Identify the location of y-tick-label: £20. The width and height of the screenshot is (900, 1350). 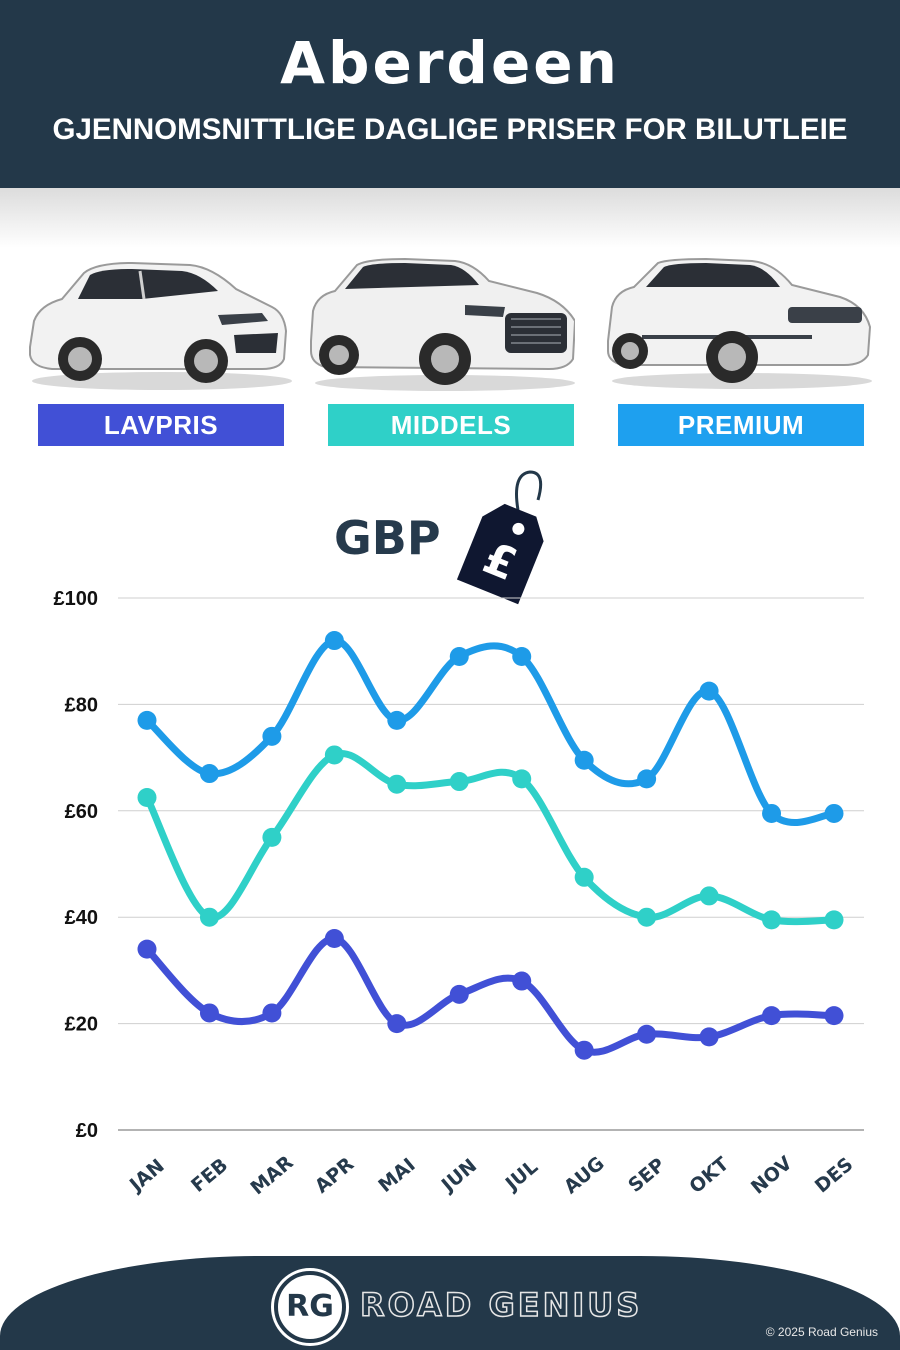
(81, 1025).